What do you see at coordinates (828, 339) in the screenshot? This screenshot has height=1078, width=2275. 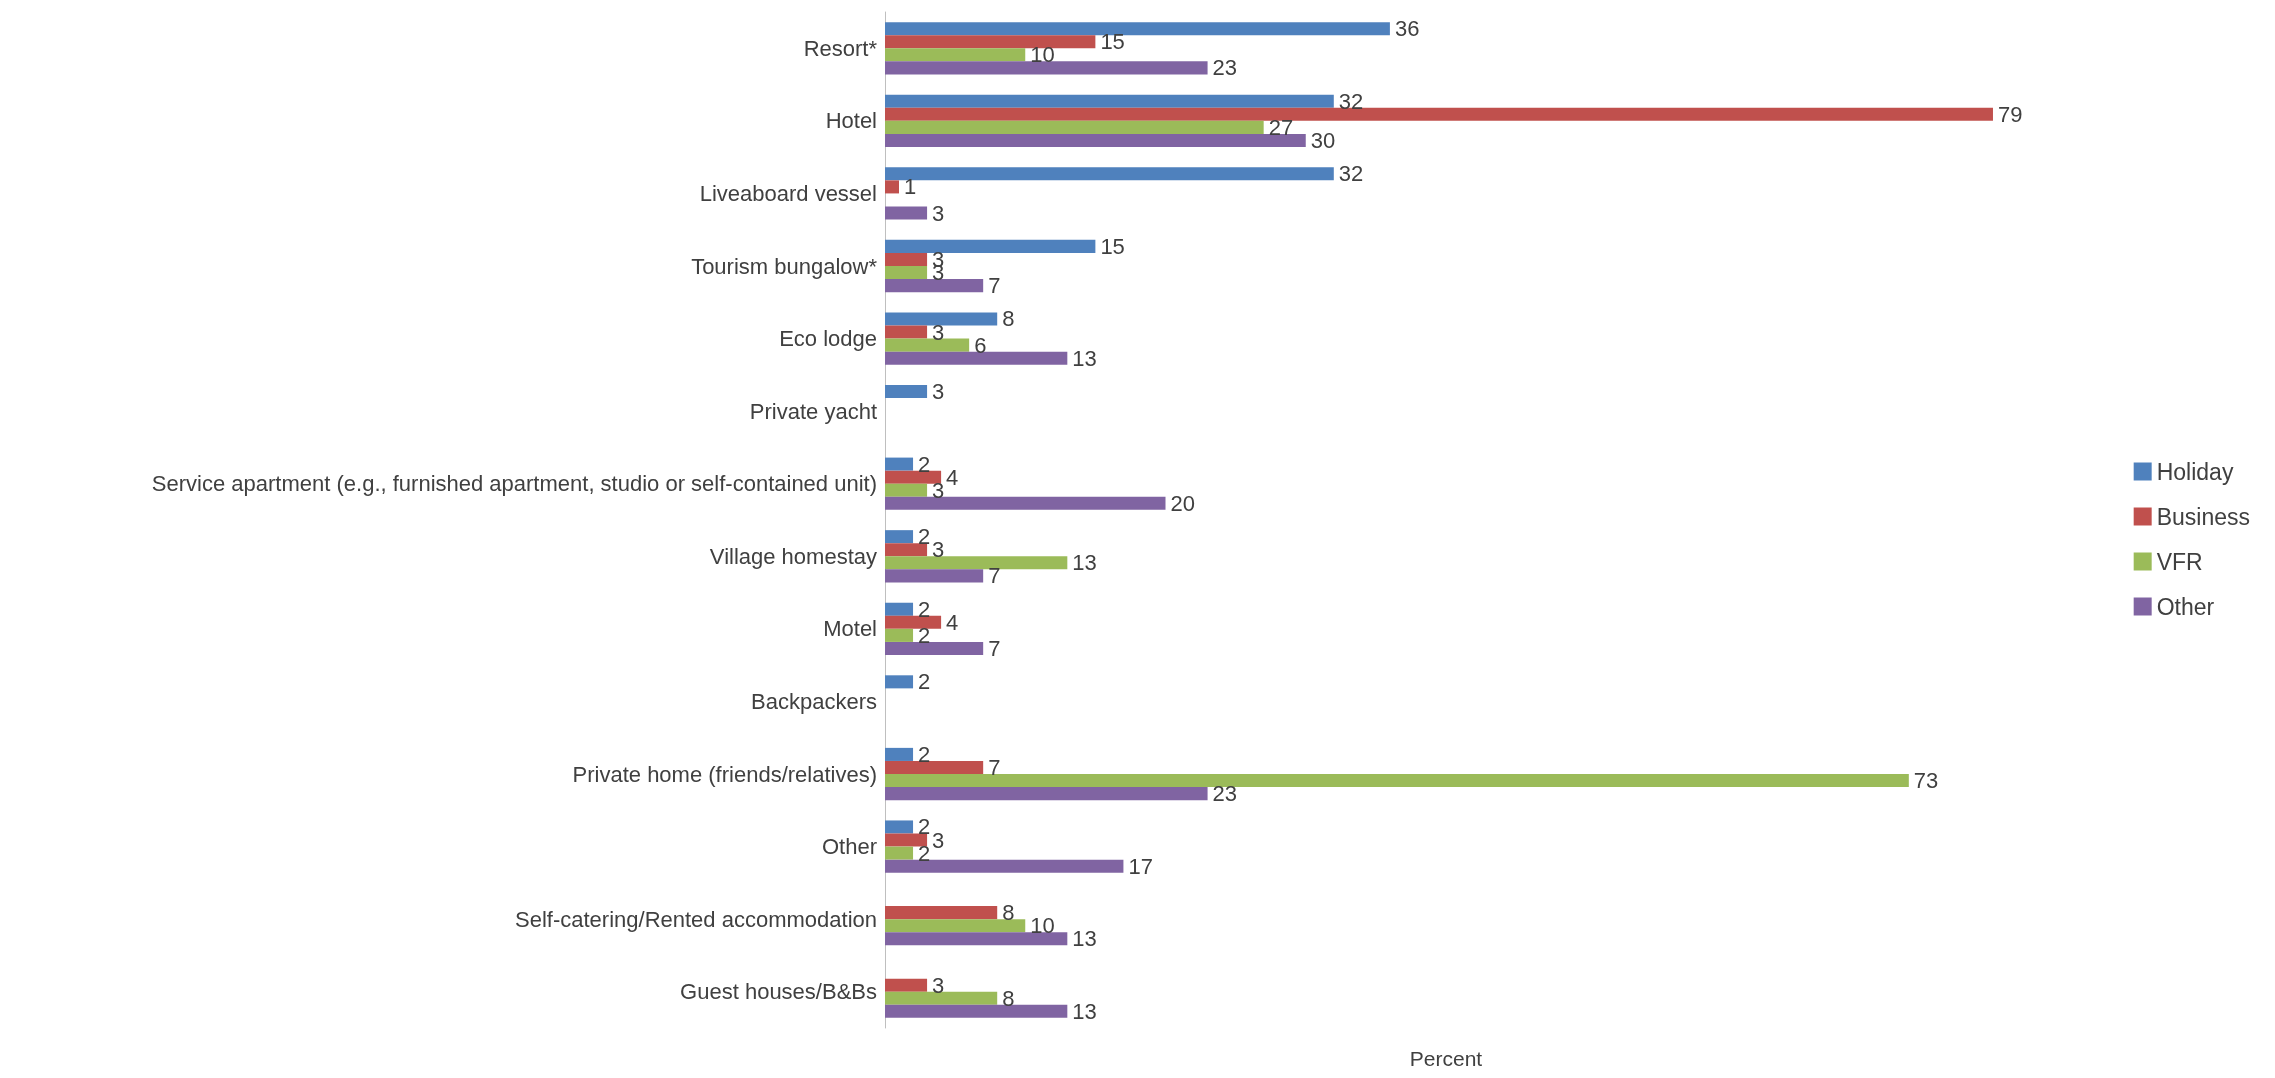 I see `y-tick-label: Eco lodge` at bounding box center [828, 339].